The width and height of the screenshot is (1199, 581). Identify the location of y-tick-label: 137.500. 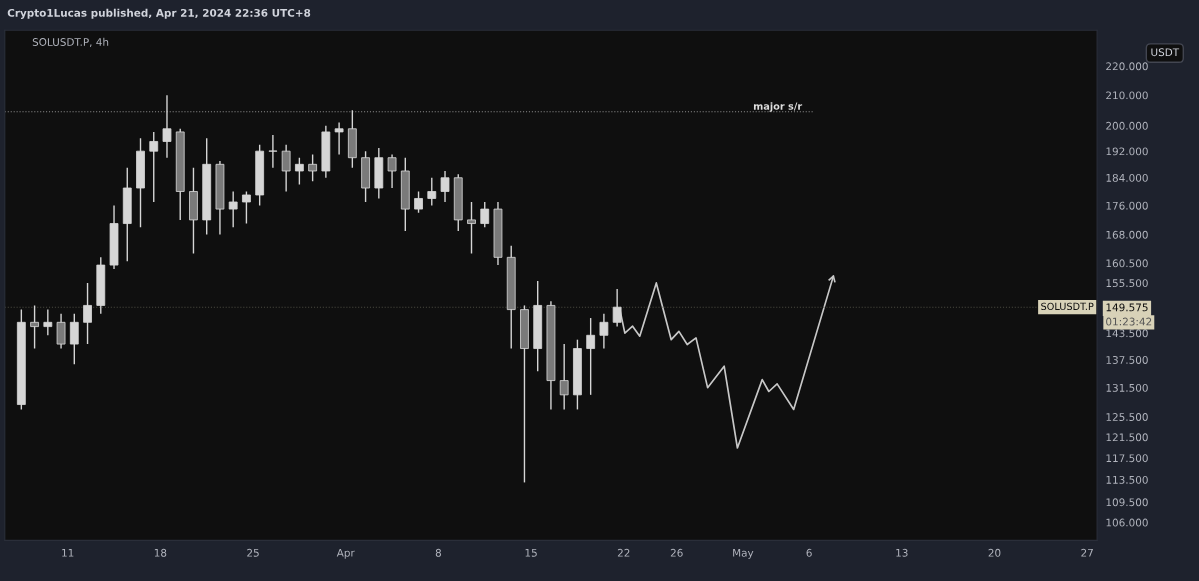
(1127, 360).